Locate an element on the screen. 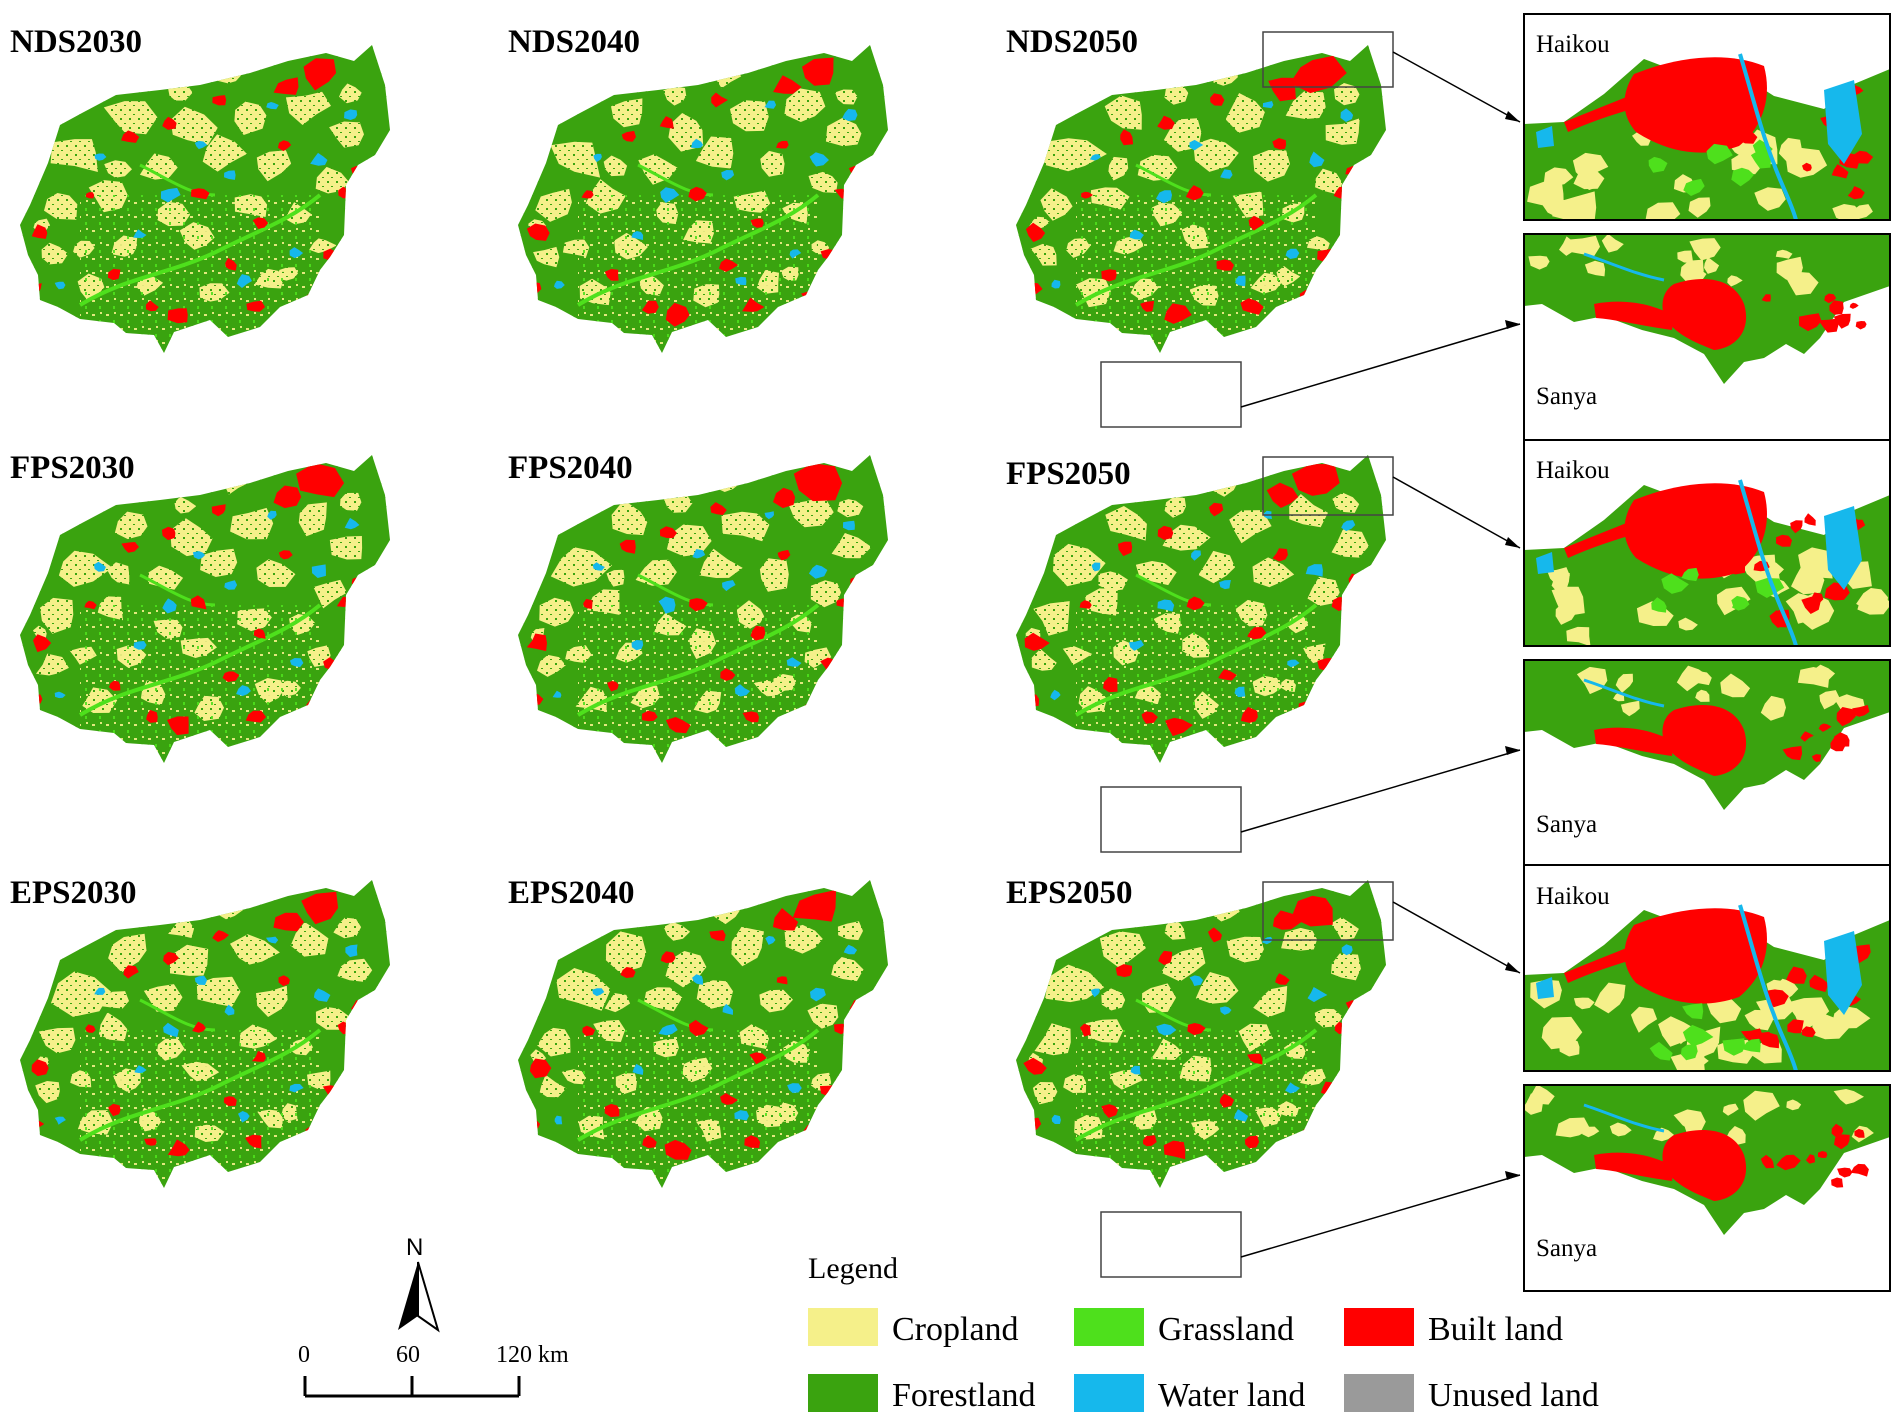 The width and height of the screenshot is (1902, 1418). legend-swatch-cropland is located at coordinates (843, 1327).